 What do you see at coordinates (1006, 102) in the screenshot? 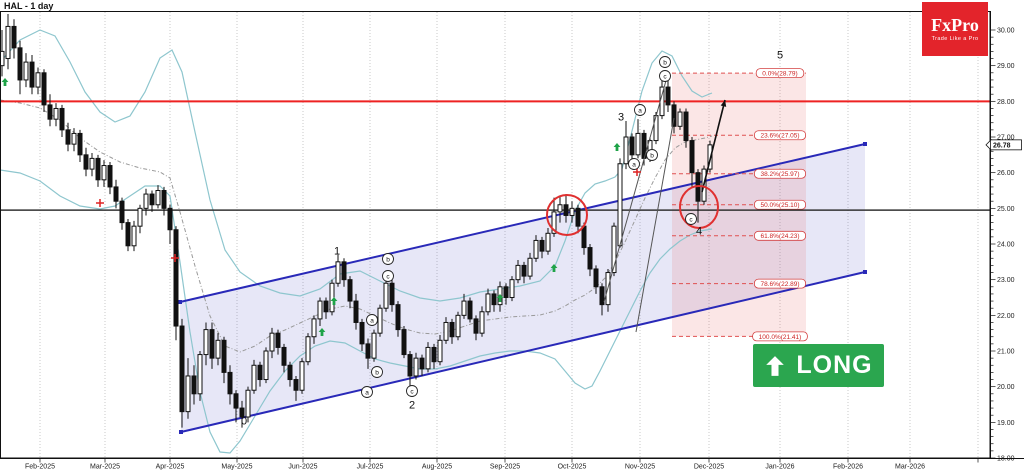
I see `price-axis-label: 28.00` at bounding box center [1006, 102].